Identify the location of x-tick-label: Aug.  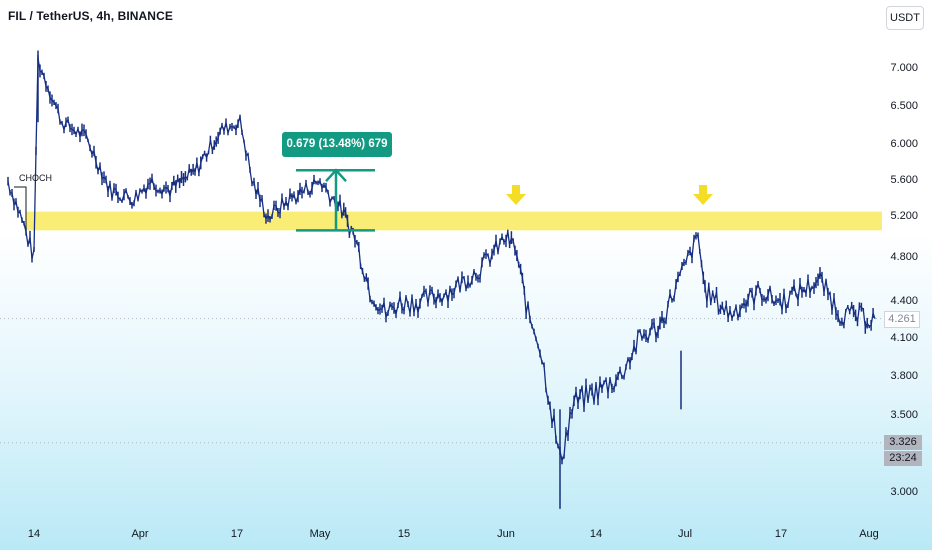
(869, 534).